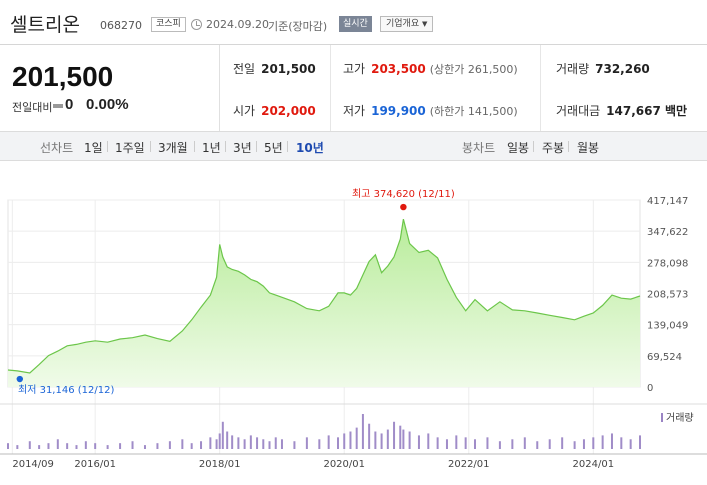  I want to click on stat-low: 저가 199,900 (하한가 141,500), so click(430, 110).